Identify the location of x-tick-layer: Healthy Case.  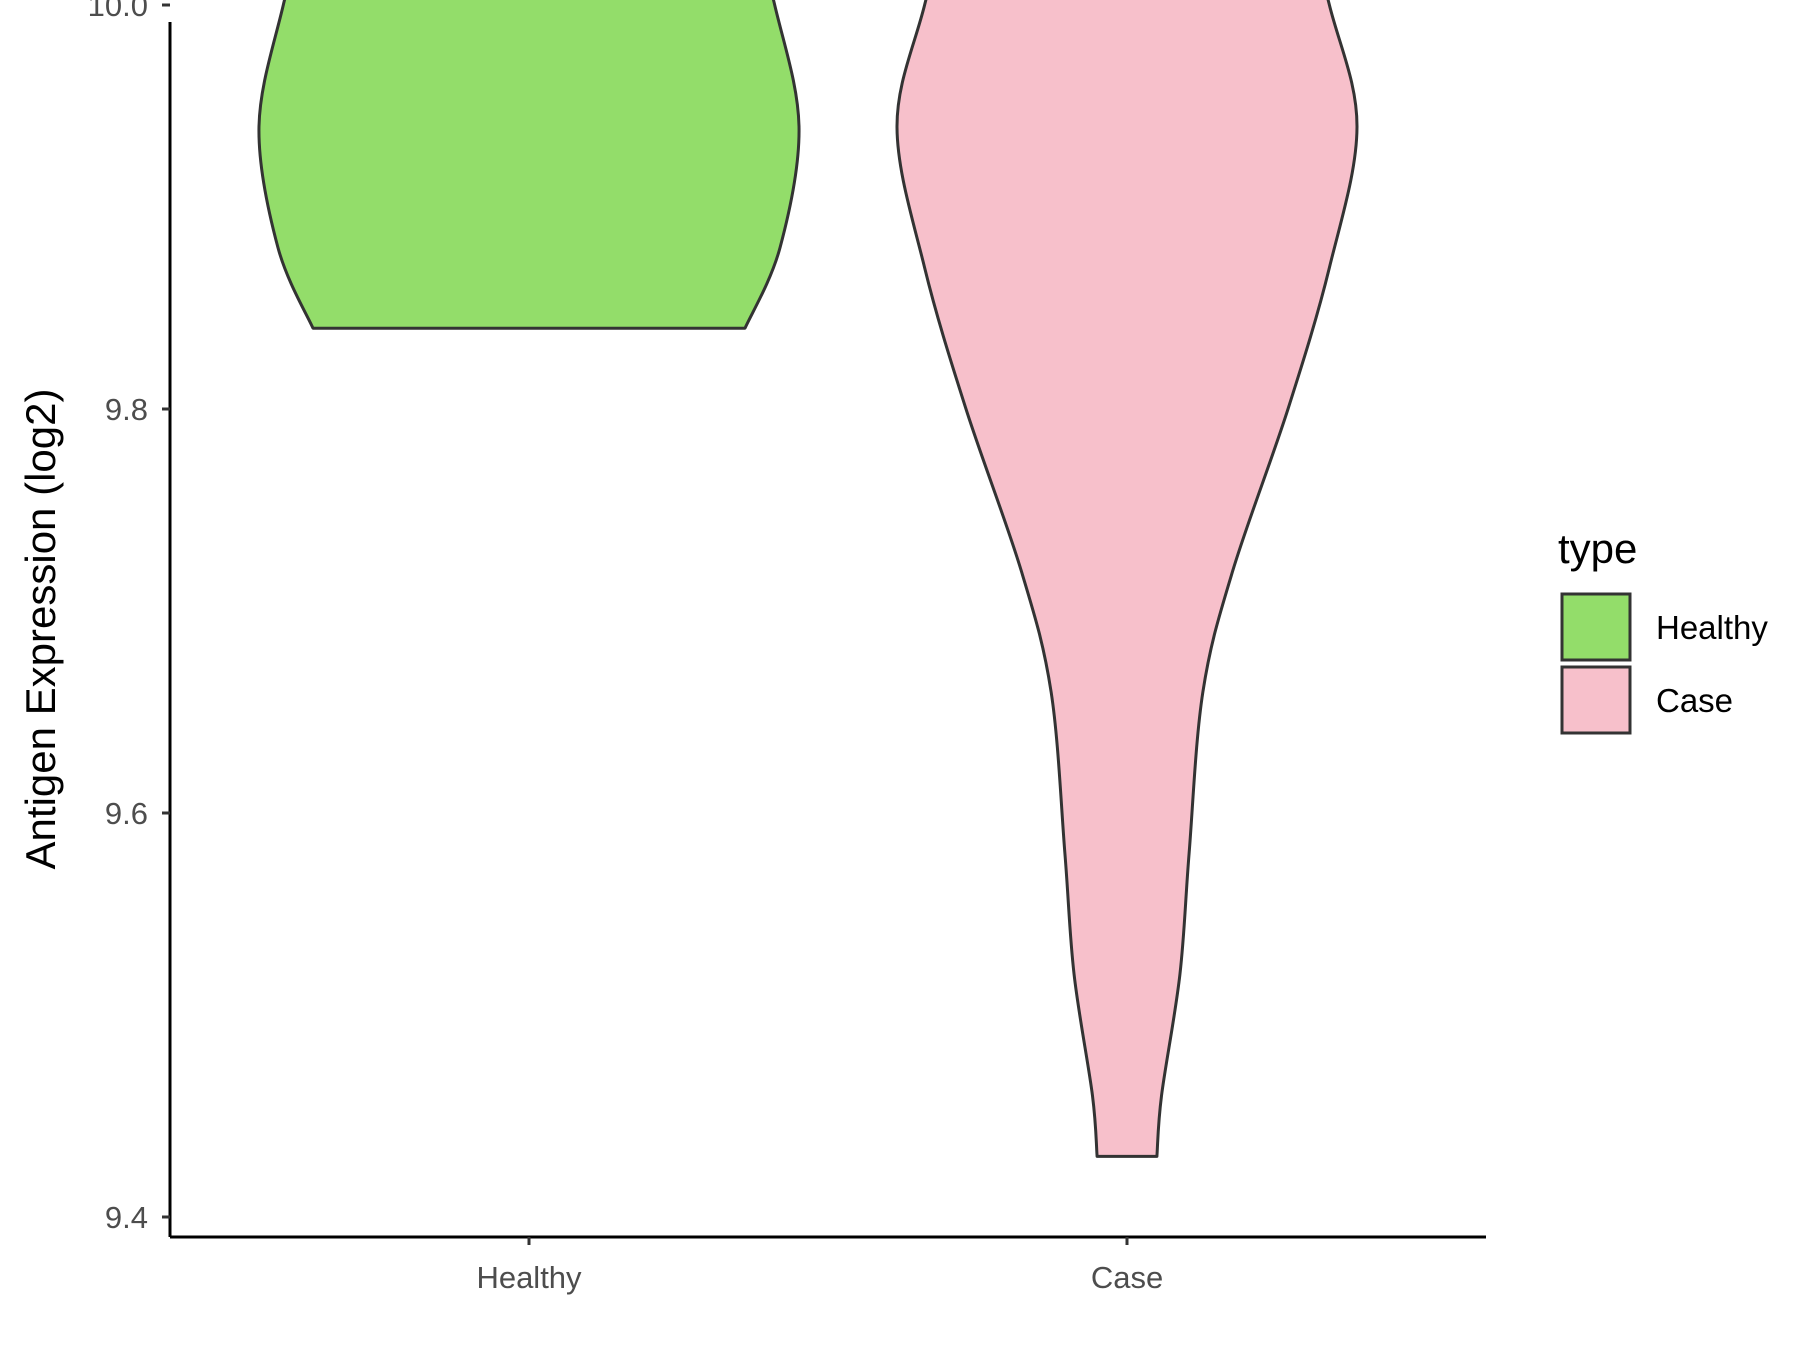
(819, 1266).